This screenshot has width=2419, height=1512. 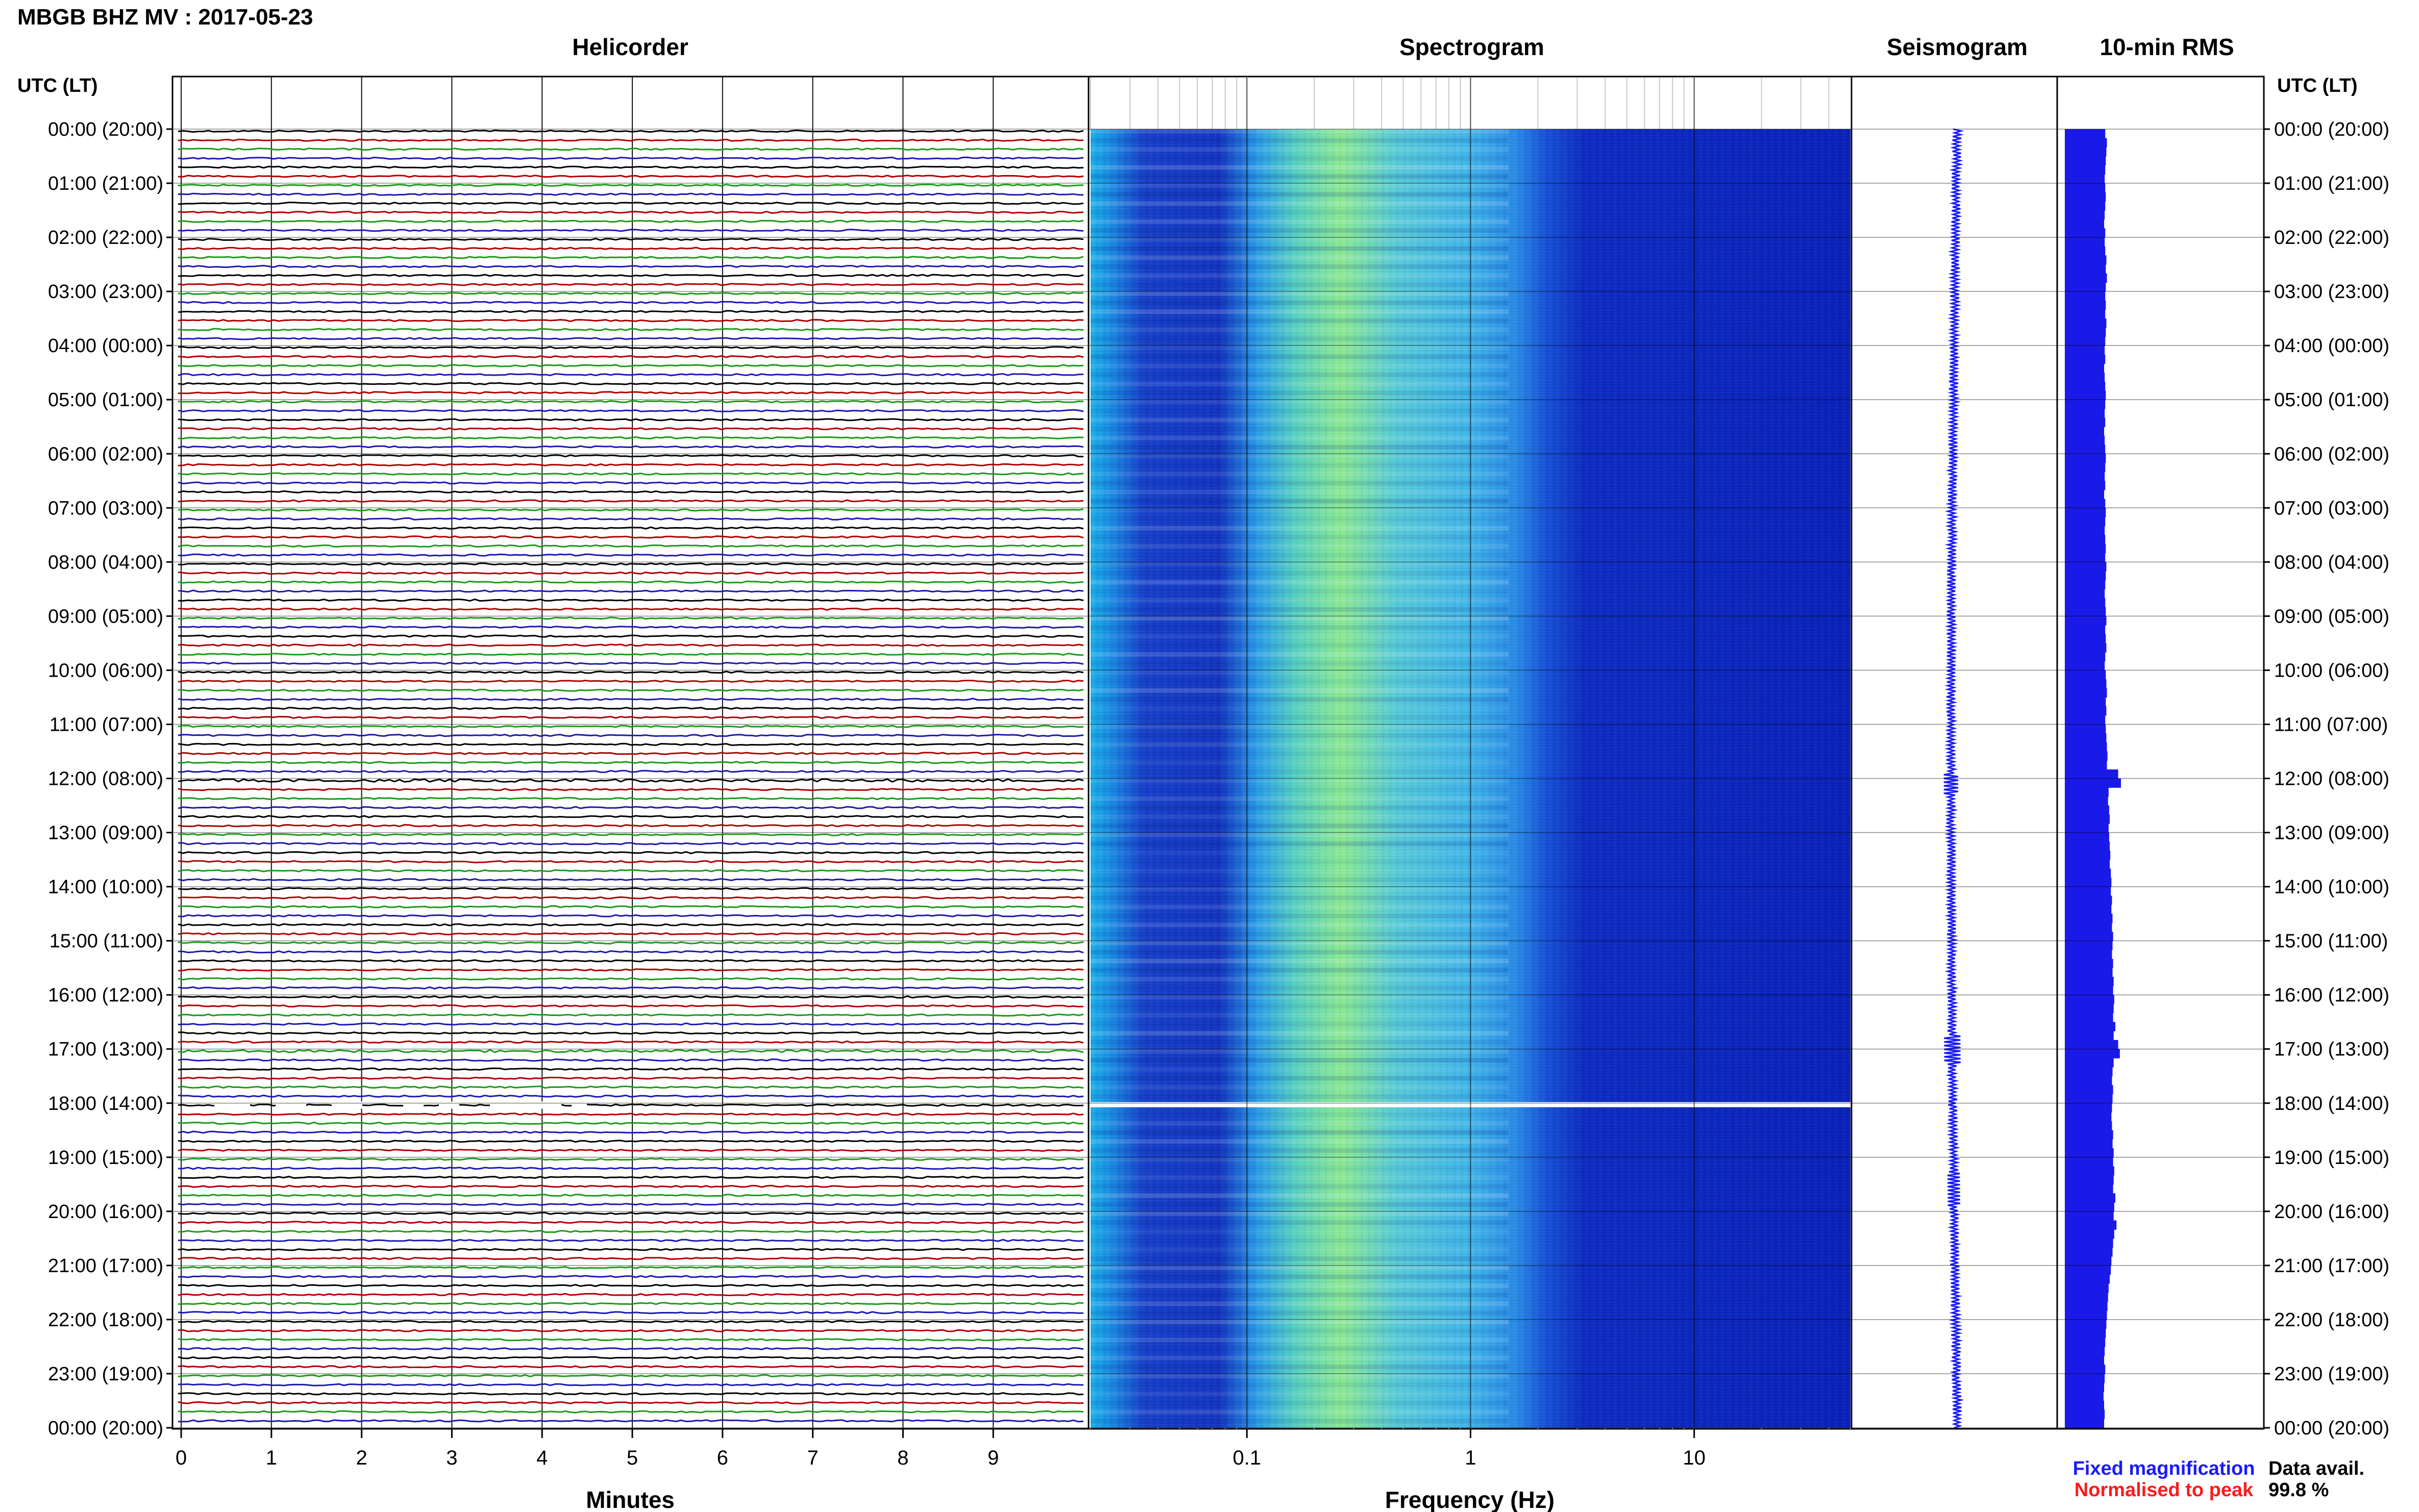 What do you see at coordinates (630, 47) in the screenshot?
I see `helicorder-title: Helicorder` at bounding box center [630, 47].